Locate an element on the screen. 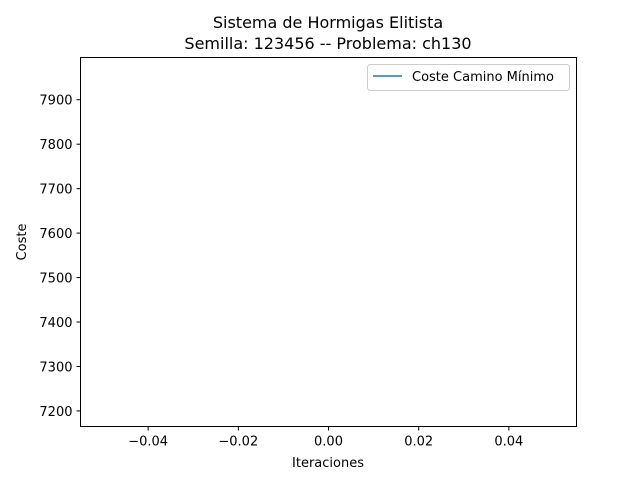 The height and width of the screenshot is (480, 640). legend-box is located at coordinates (468, 77).